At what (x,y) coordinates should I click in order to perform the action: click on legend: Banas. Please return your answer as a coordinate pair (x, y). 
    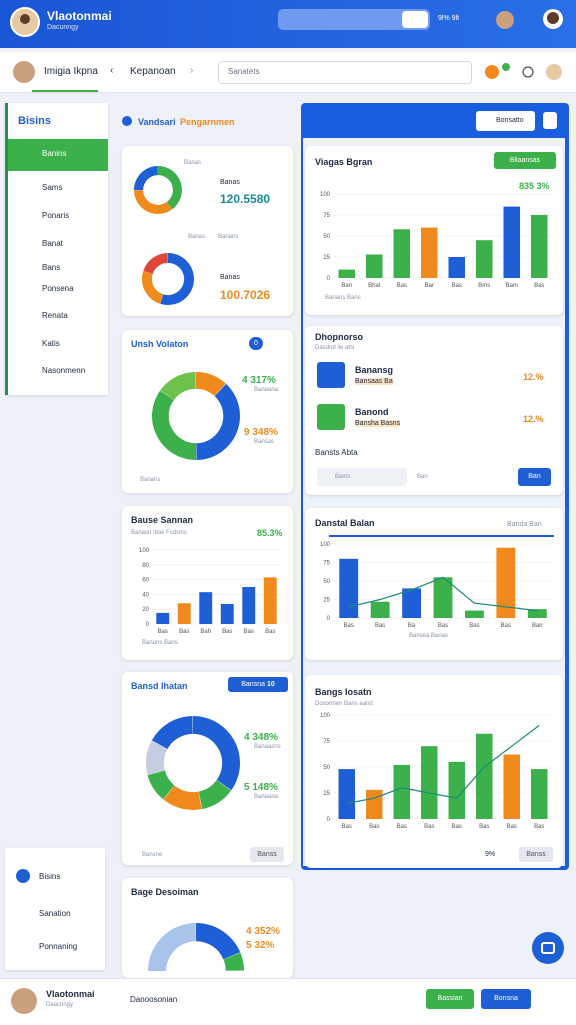
    Looking at the image, I should click on (197, 237).